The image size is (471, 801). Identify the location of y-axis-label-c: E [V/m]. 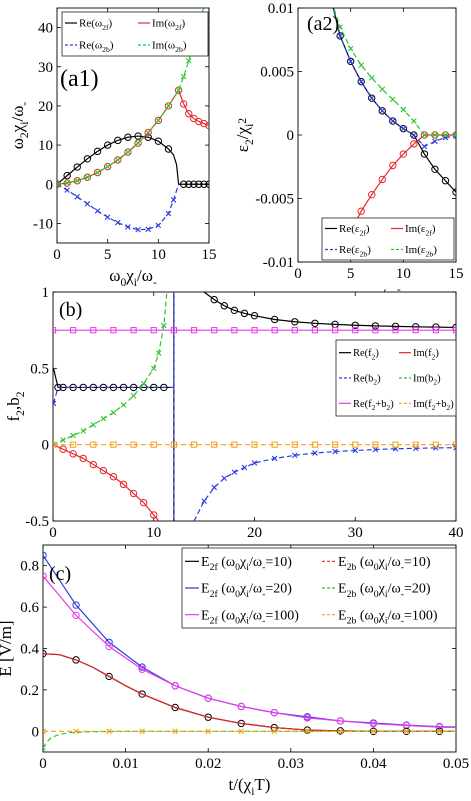
(7, 648).